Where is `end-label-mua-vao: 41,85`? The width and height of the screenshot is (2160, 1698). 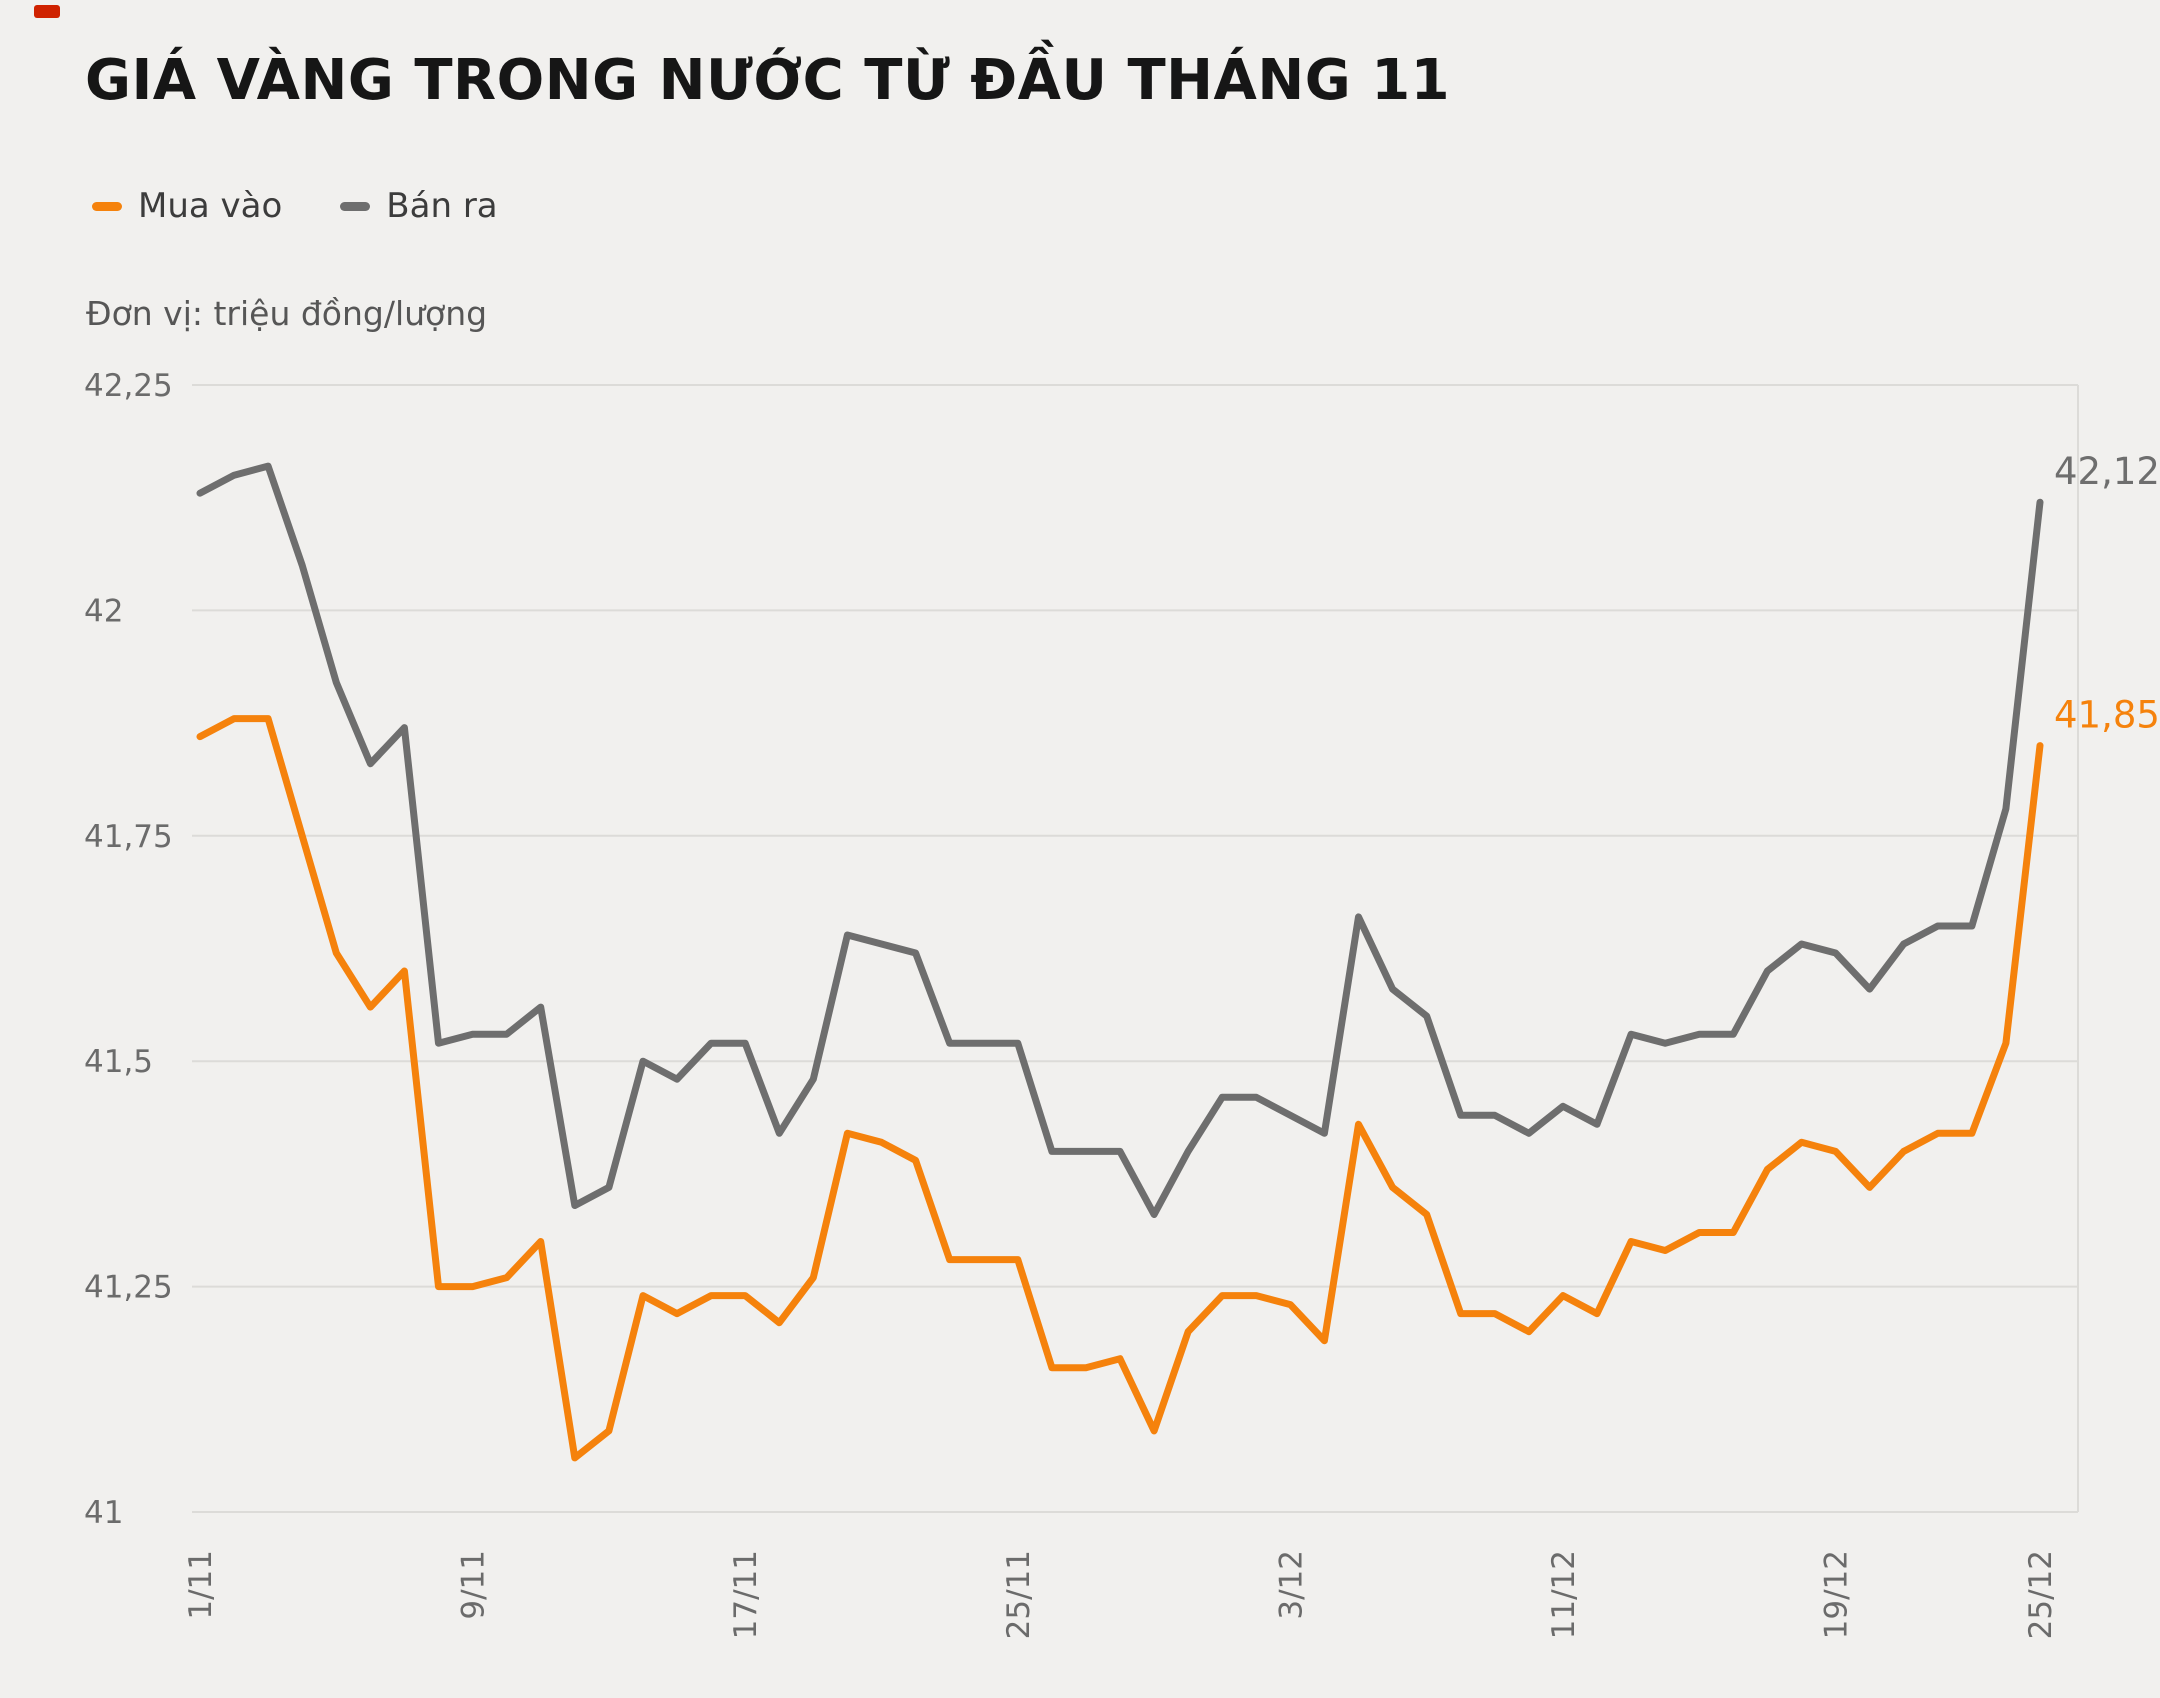
end-label-mua-vao: 41,85 is located at coordinates (2107, 715).